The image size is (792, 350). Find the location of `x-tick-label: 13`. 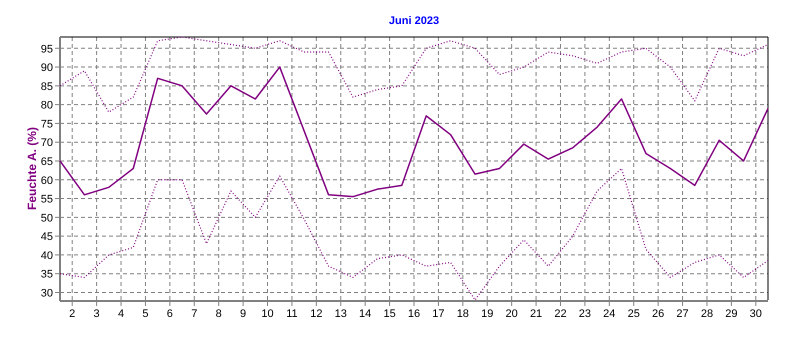

x-tick-label: 13 is located at coordinates (340, 314).